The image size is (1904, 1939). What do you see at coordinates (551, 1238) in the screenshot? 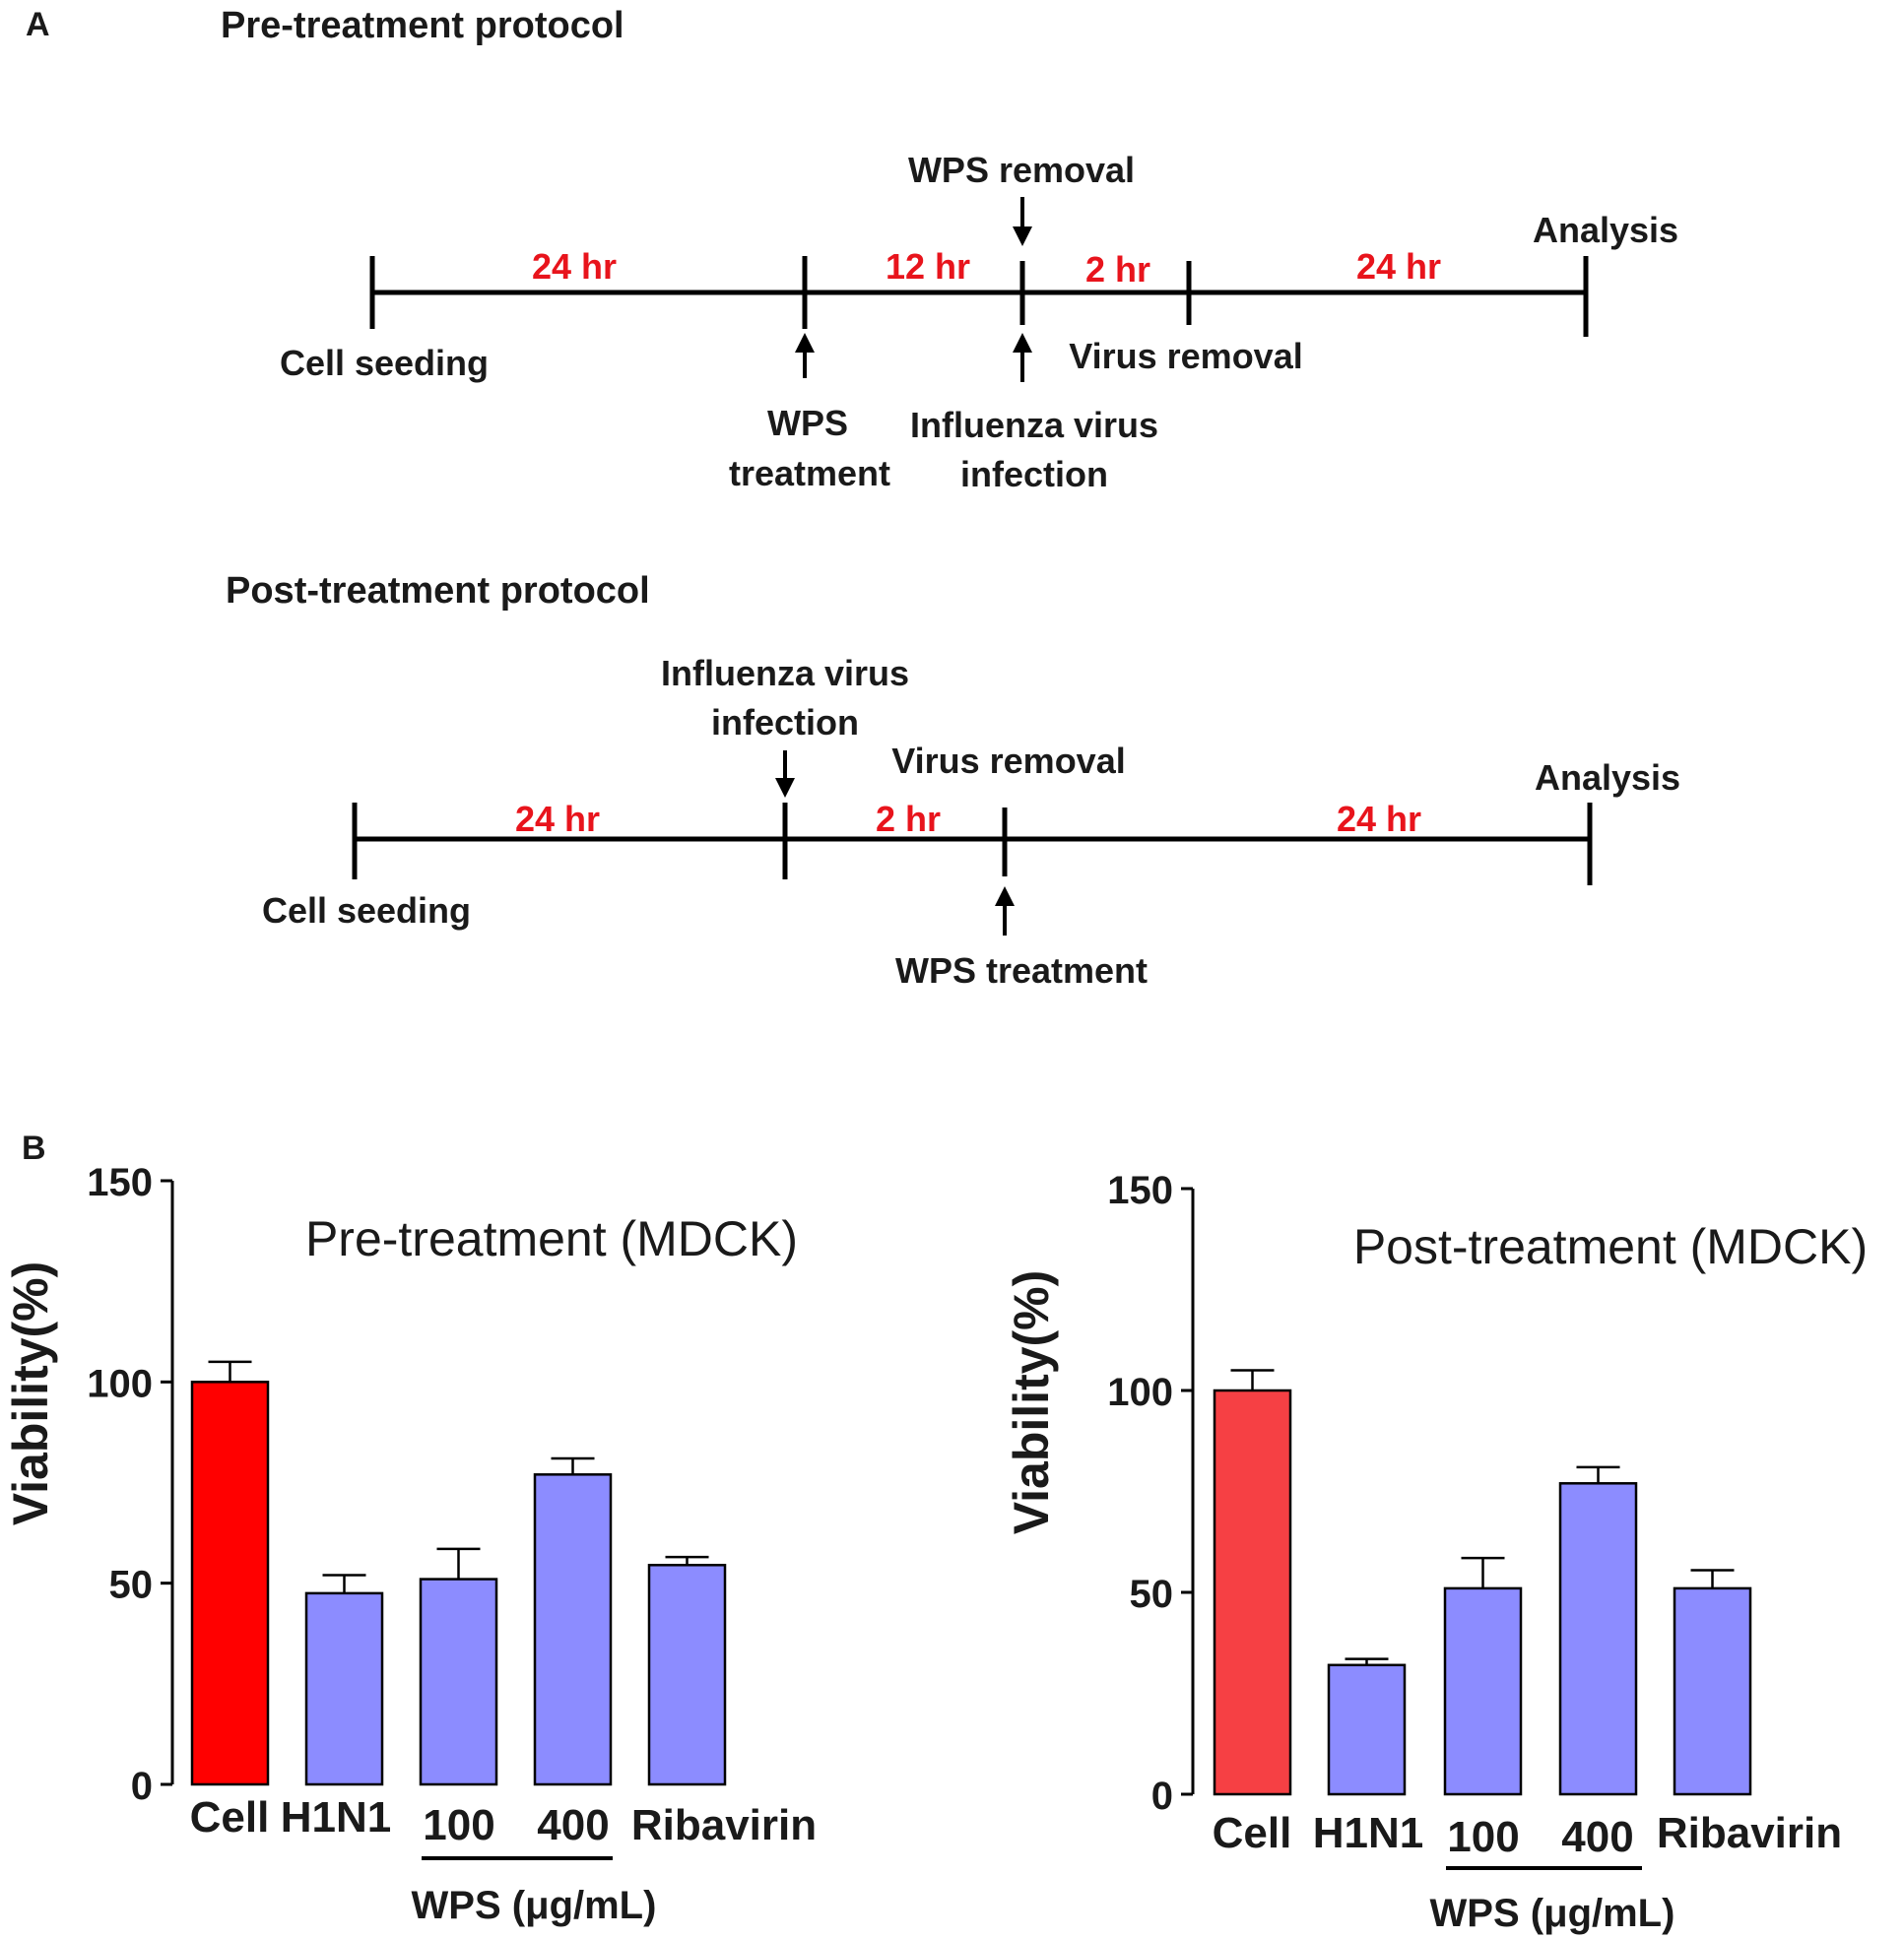
I see `chart-0-title: Pre-treatment (MDCK)` at bounding box center [551, 1238].